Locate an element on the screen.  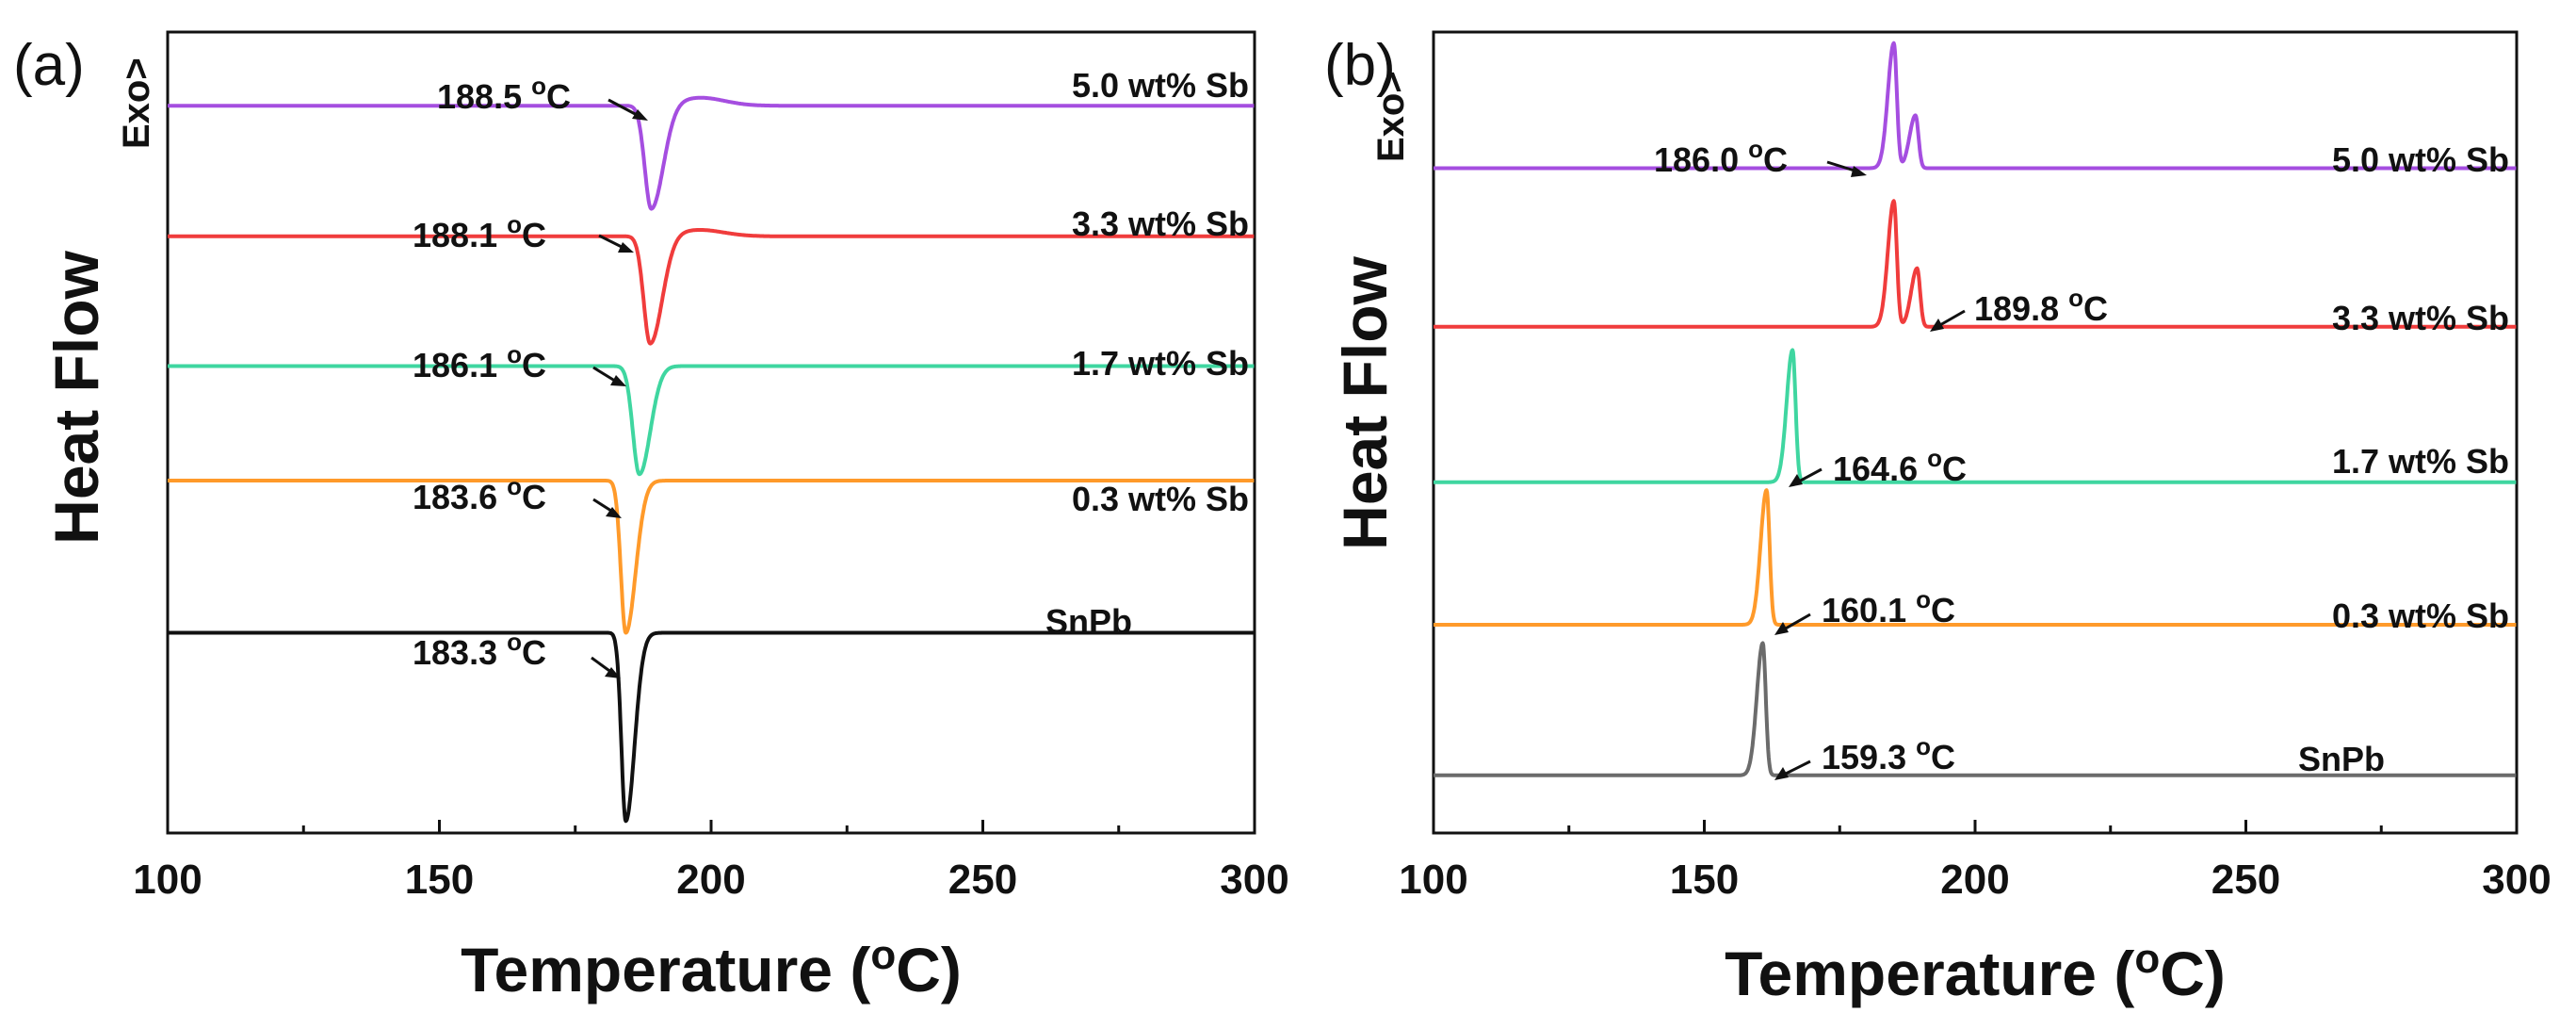
panel-b-annotation-text-0.3: 160.1 oC is located at coordinates (1888, 607).